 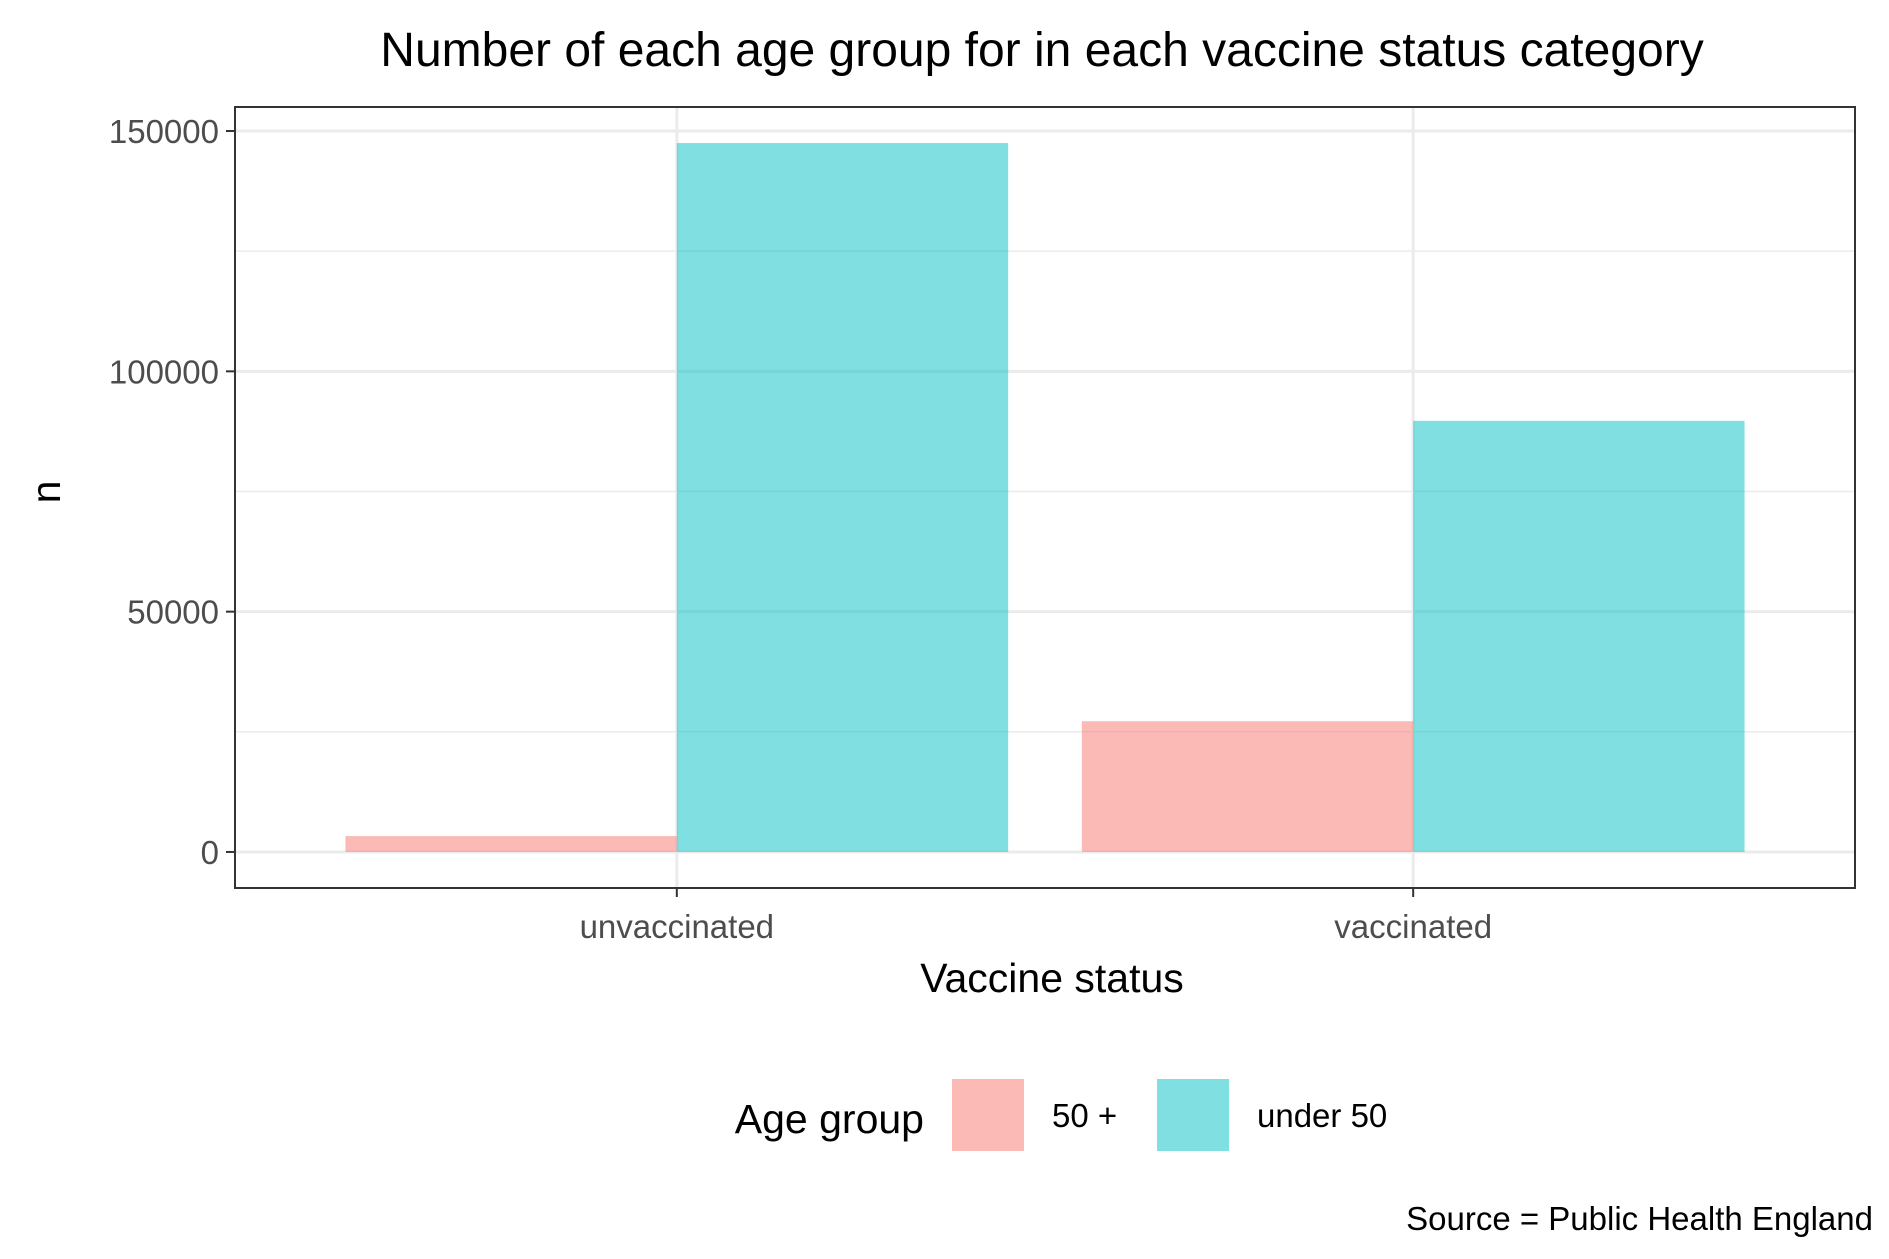 What do you see at coordinates (164, 371) in the screenshot?
I see `y-tick-label: 100000` at bounding box center [164, 371].